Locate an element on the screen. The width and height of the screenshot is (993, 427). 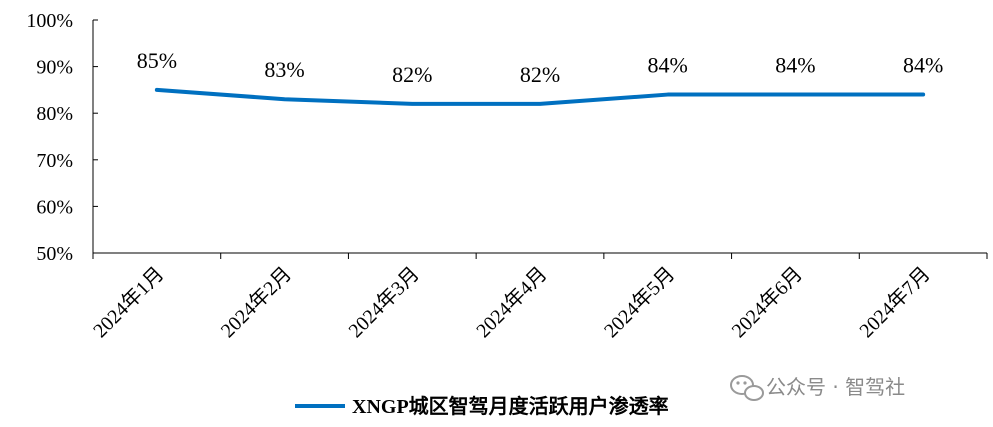
x-tick-label: 2024年6月 is located at coordinates (767, 302).